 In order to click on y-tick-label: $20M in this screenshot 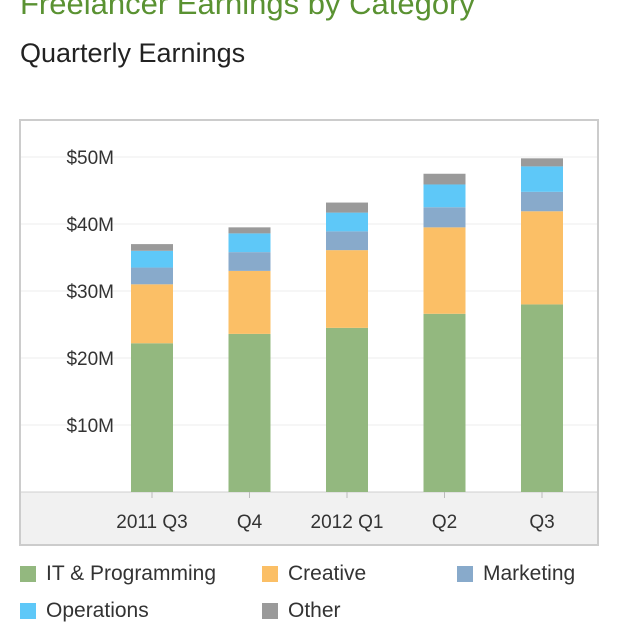, I will do `click(90, 359)`.